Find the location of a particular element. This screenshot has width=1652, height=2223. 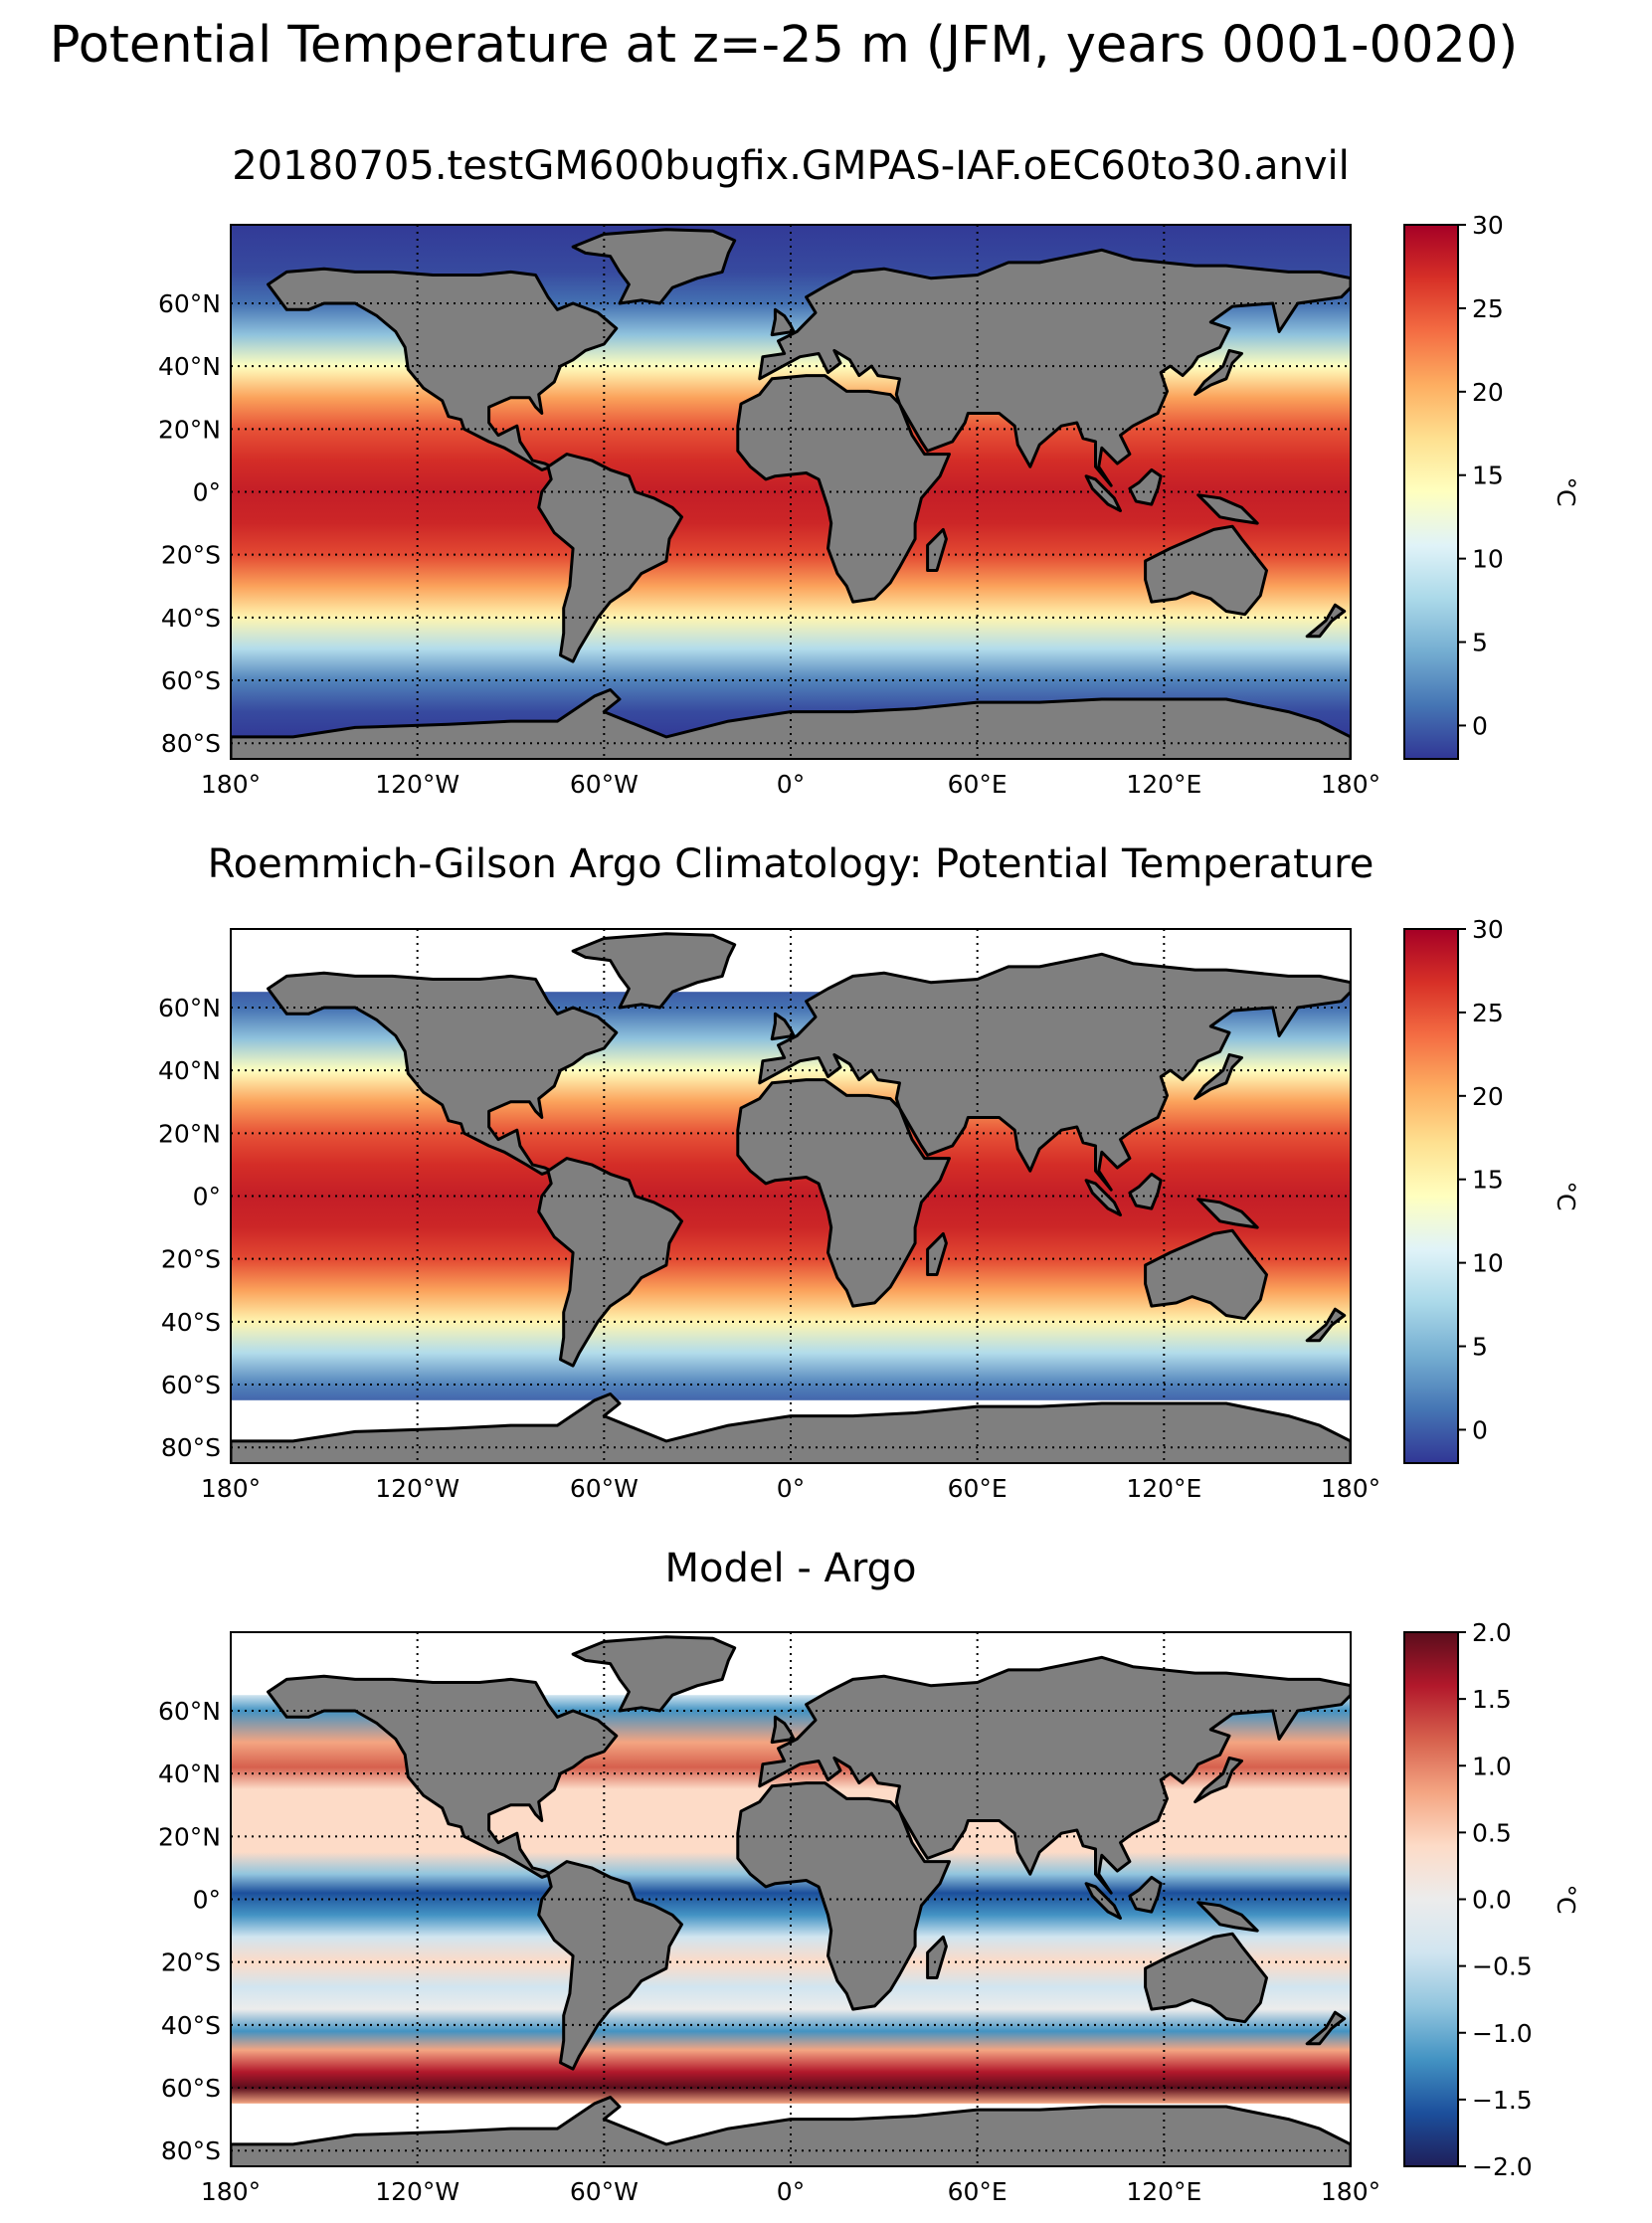

land-new-zealand is located at coordinates (1326, 1325).